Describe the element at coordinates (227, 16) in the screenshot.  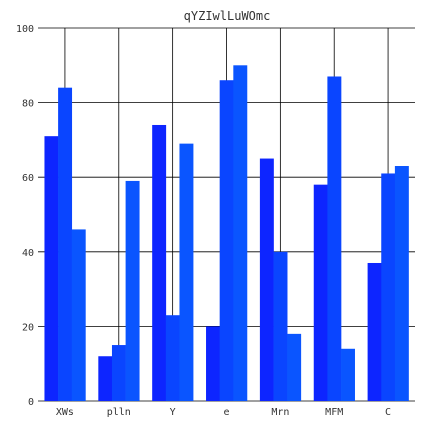
I see `chart-title: qYZIwlLuWOmc` at that location.